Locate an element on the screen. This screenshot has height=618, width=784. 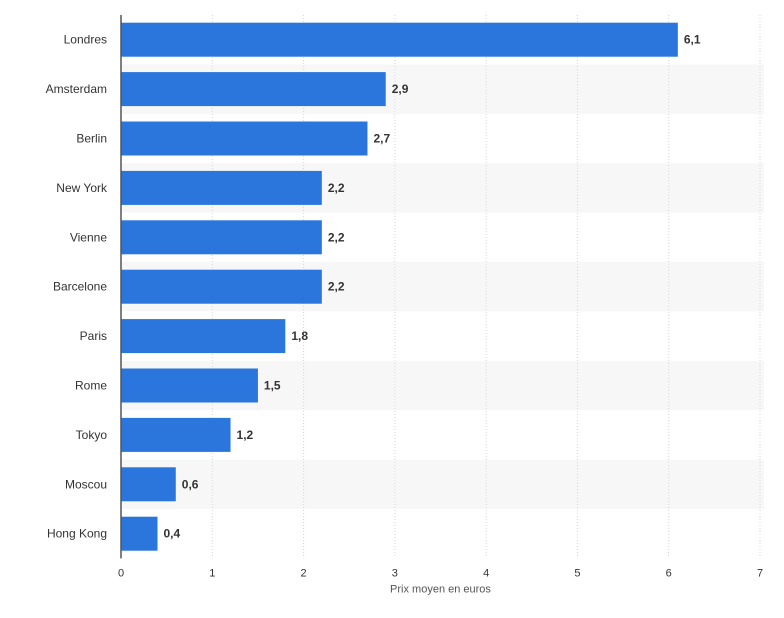
value-label: 2,9 is located at coordinates (400, 89).